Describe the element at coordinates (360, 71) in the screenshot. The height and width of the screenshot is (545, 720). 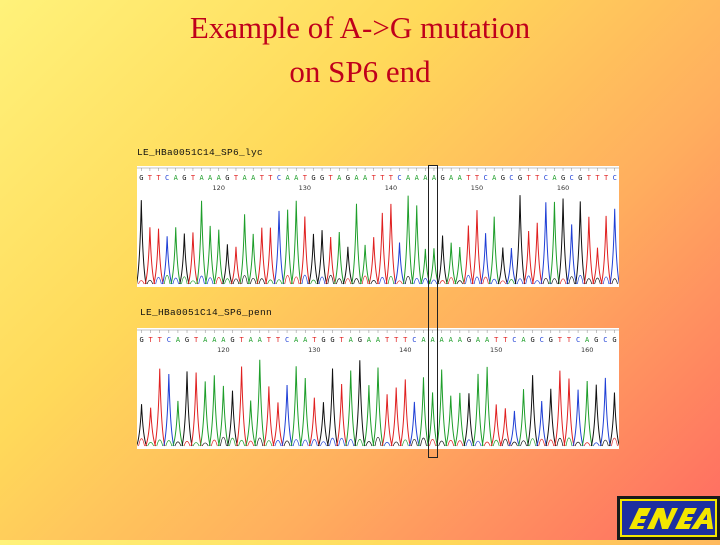
I see `slide-title-line-2: on SP6 end` at that location.